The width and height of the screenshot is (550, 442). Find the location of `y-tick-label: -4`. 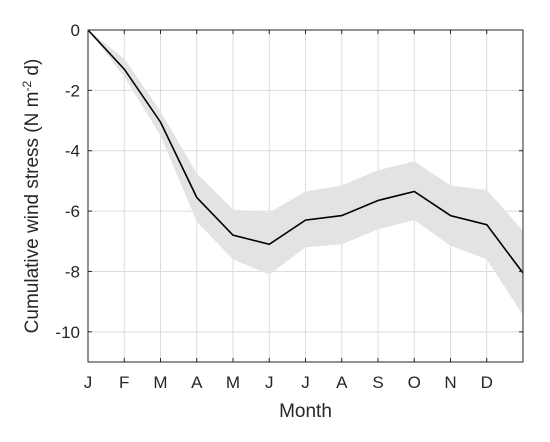

y-tick-label: -4 is located at coordinates (72, 151).